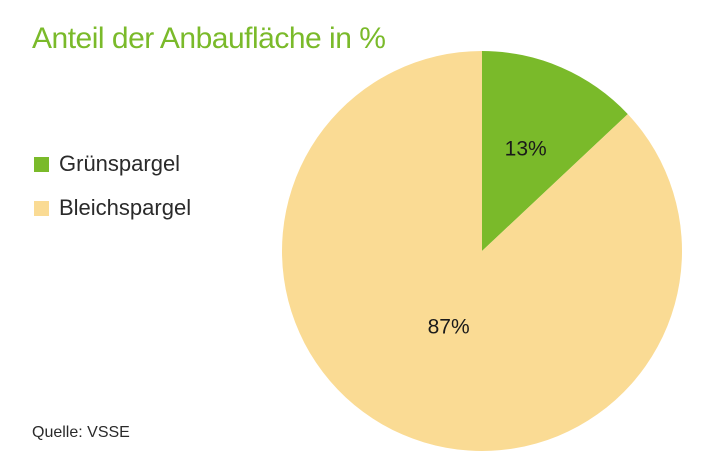  Describe the element at coordinates (81, 432) in the screenshot. I see `source-note: Quelle: VSSE` at that location.